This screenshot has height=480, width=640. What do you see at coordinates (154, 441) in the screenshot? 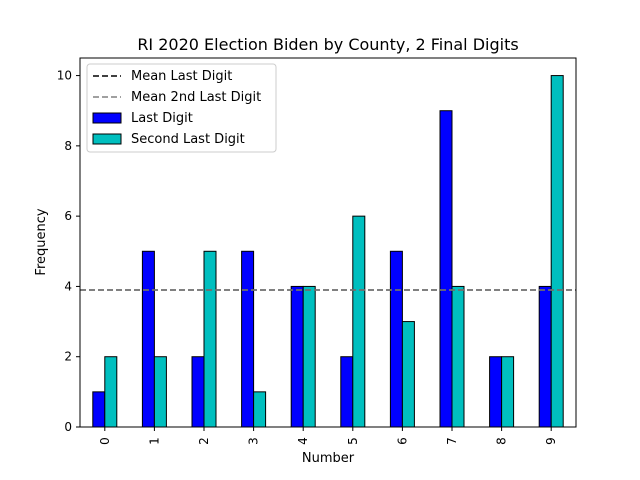
I see `x-tick-label: 1` at bounding box center [154, 441].